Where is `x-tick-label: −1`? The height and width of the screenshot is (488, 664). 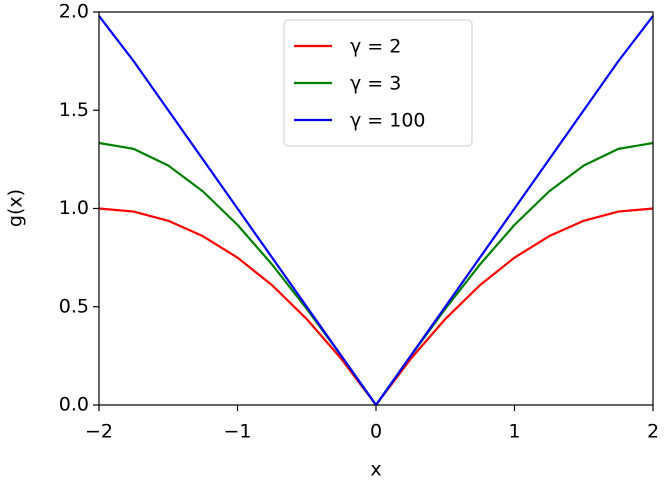
x-tick-label: −1 is located at coordinates (237, 432).